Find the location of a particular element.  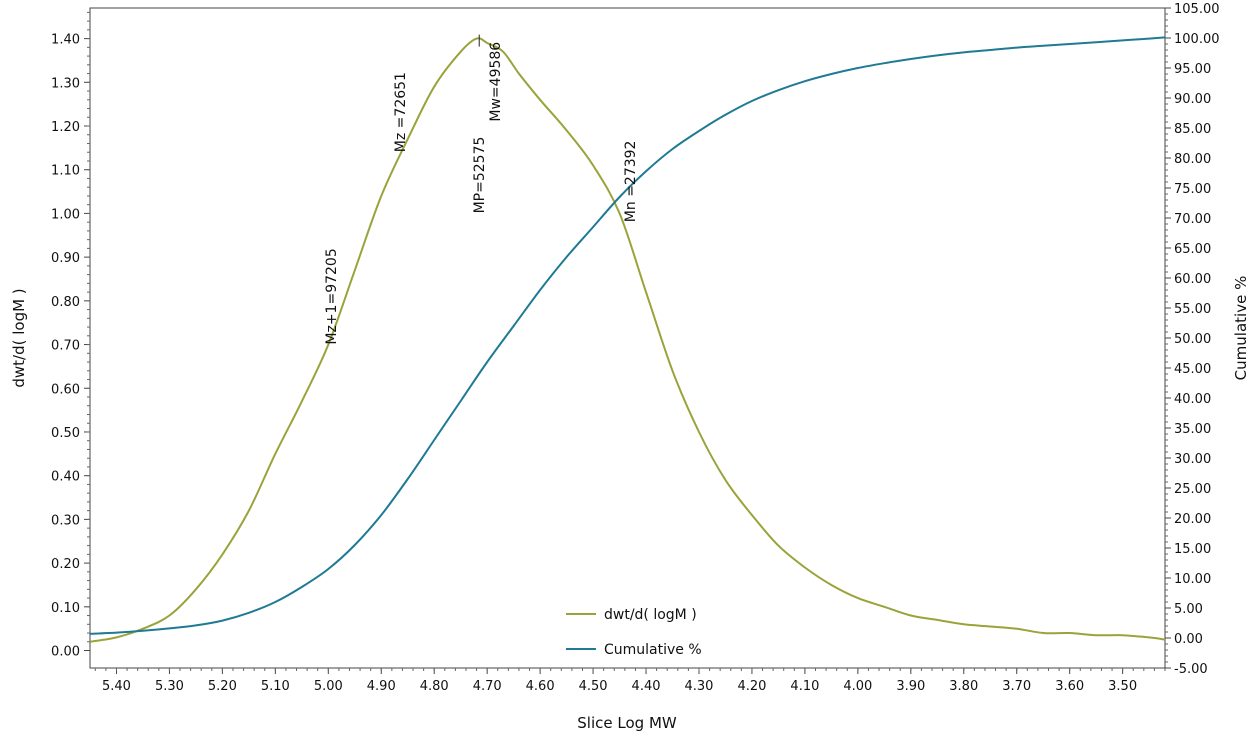

y-right-tick-label: 65.00 is located at coordinates (1192, 249).